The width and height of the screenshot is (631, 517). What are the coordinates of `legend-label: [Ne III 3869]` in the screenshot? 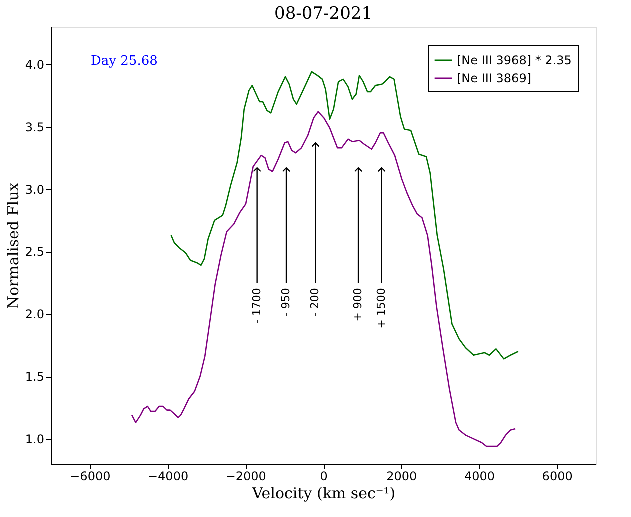 It's located at (494, 79).